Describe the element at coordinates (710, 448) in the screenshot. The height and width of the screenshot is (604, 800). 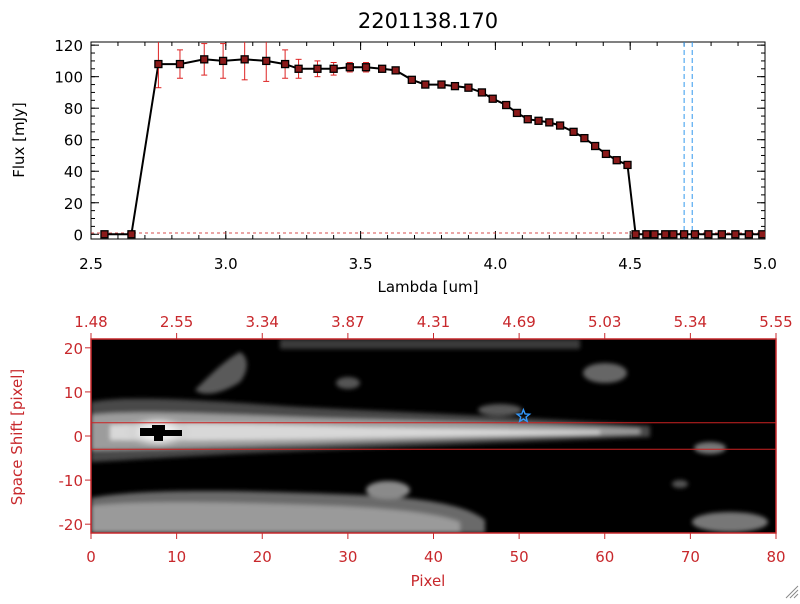
I see `faint-blob-c` at that location.